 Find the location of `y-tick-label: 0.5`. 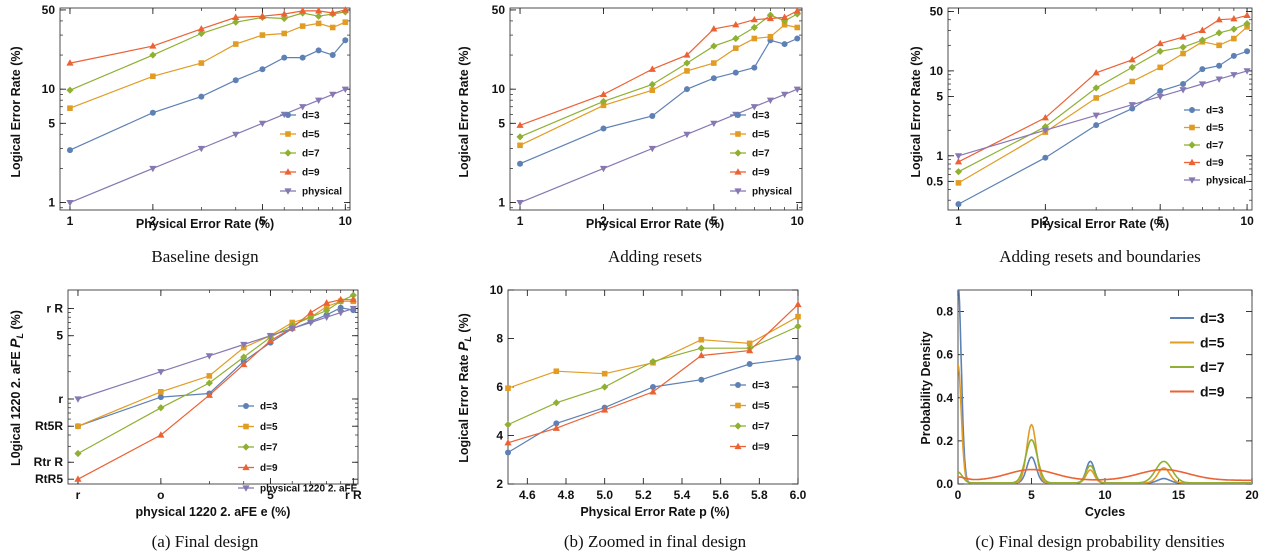

y-tick-label: 0.5 is located at coordinates (934, 181).